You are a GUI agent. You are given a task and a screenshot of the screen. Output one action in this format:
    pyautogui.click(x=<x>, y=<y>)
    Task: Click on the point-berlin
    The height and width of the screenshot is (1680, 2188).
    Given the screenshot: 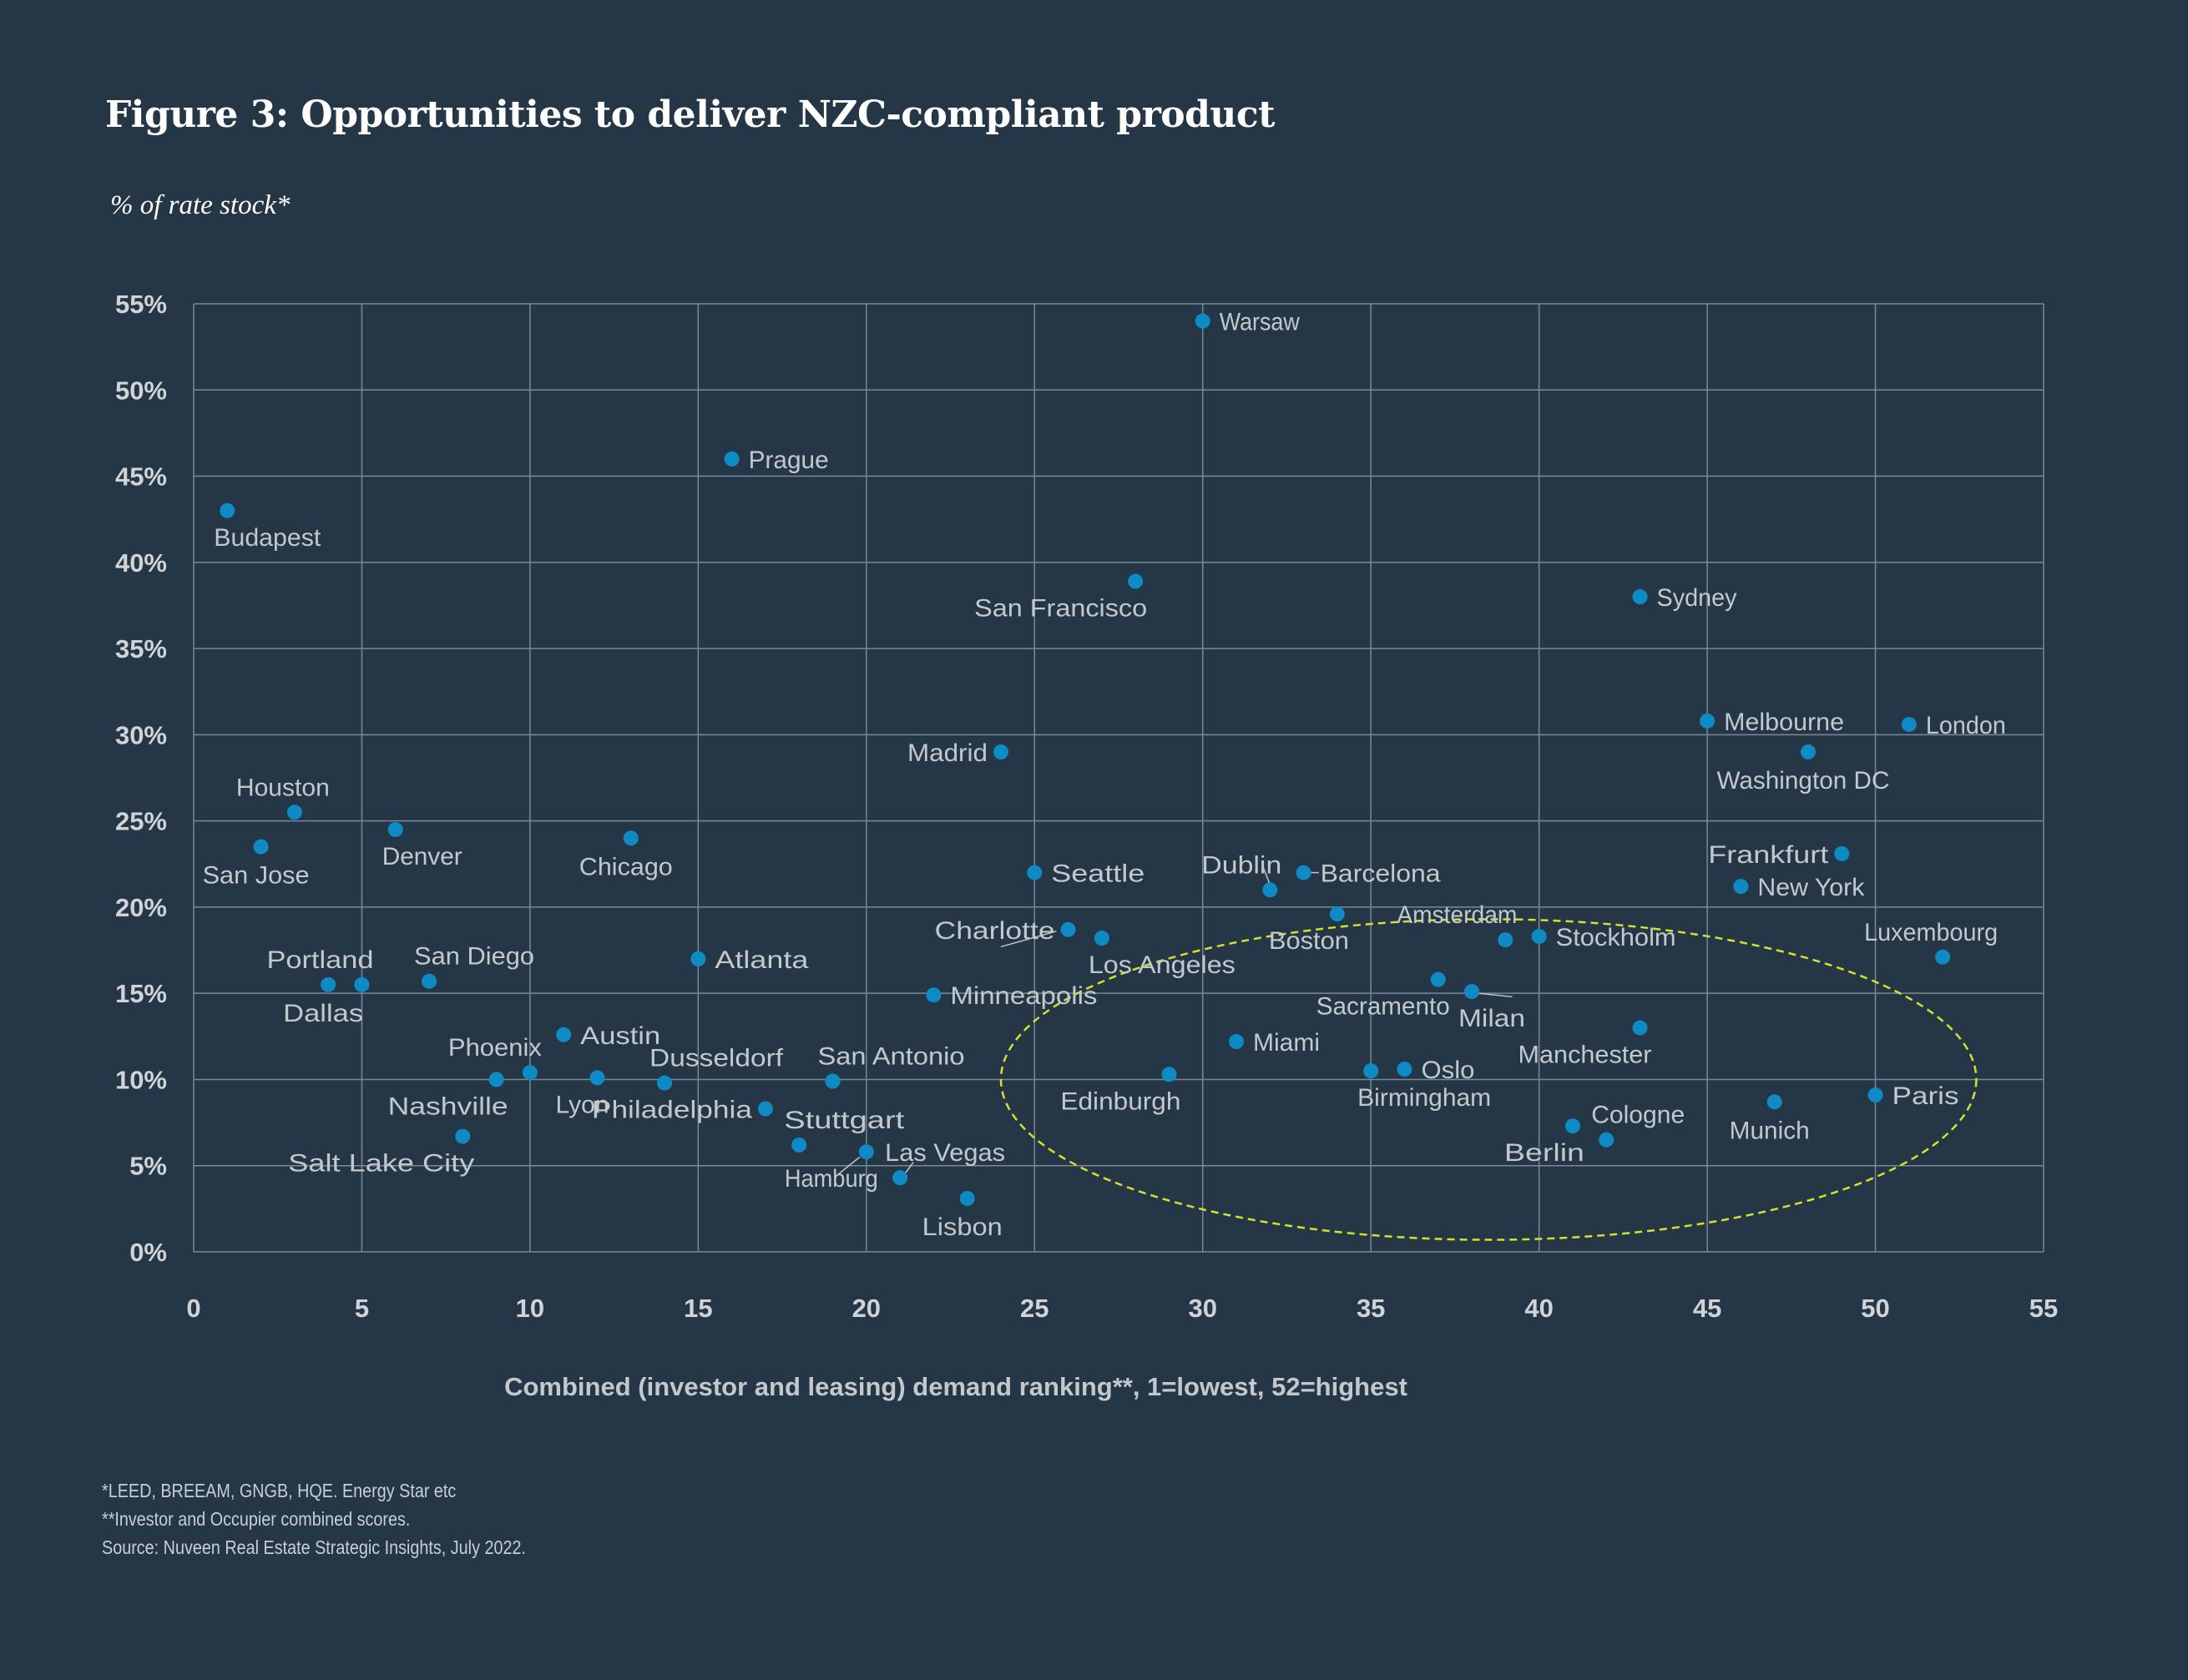 What is the action you would take?
    pyautogui.click(x=1572, y=1126)
    